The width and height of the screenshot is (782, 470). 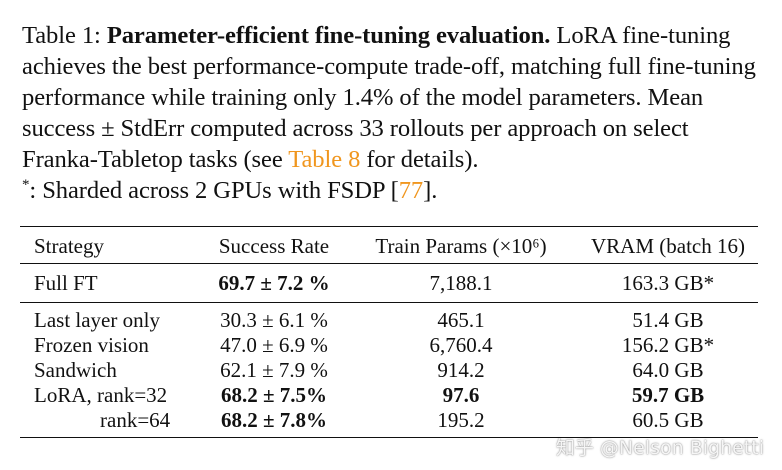 I want to click on cell-strategy: LoRA, rank=32, so click(x=101, y=395).